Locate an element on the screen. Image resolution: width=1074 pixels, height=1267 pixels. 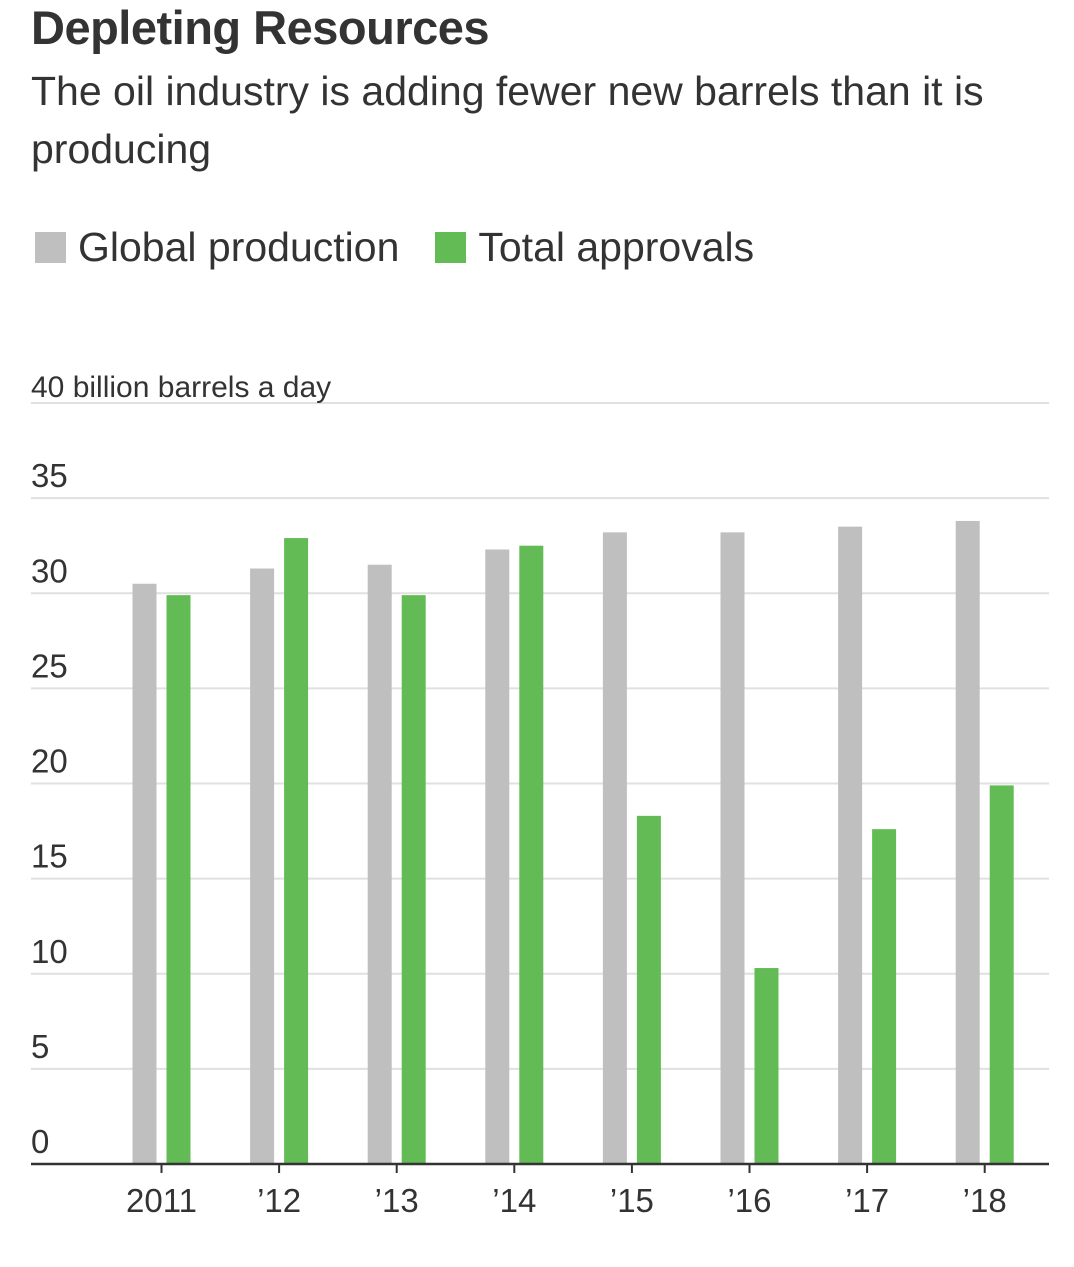
x-tick-label: ’17 is located at coordinates (867, 1200).